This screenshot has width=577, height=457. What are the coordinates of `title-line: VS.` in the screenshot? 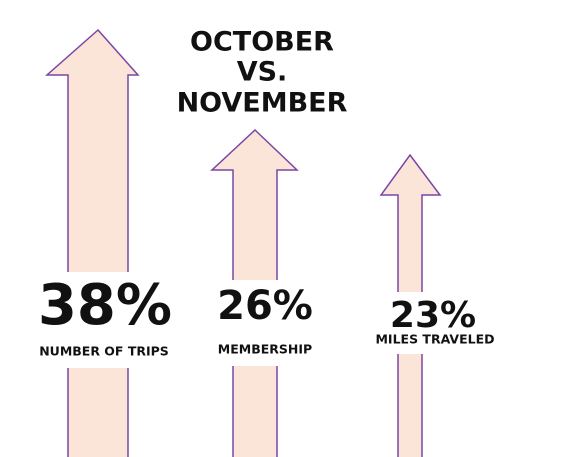 It's located at (262, 72).